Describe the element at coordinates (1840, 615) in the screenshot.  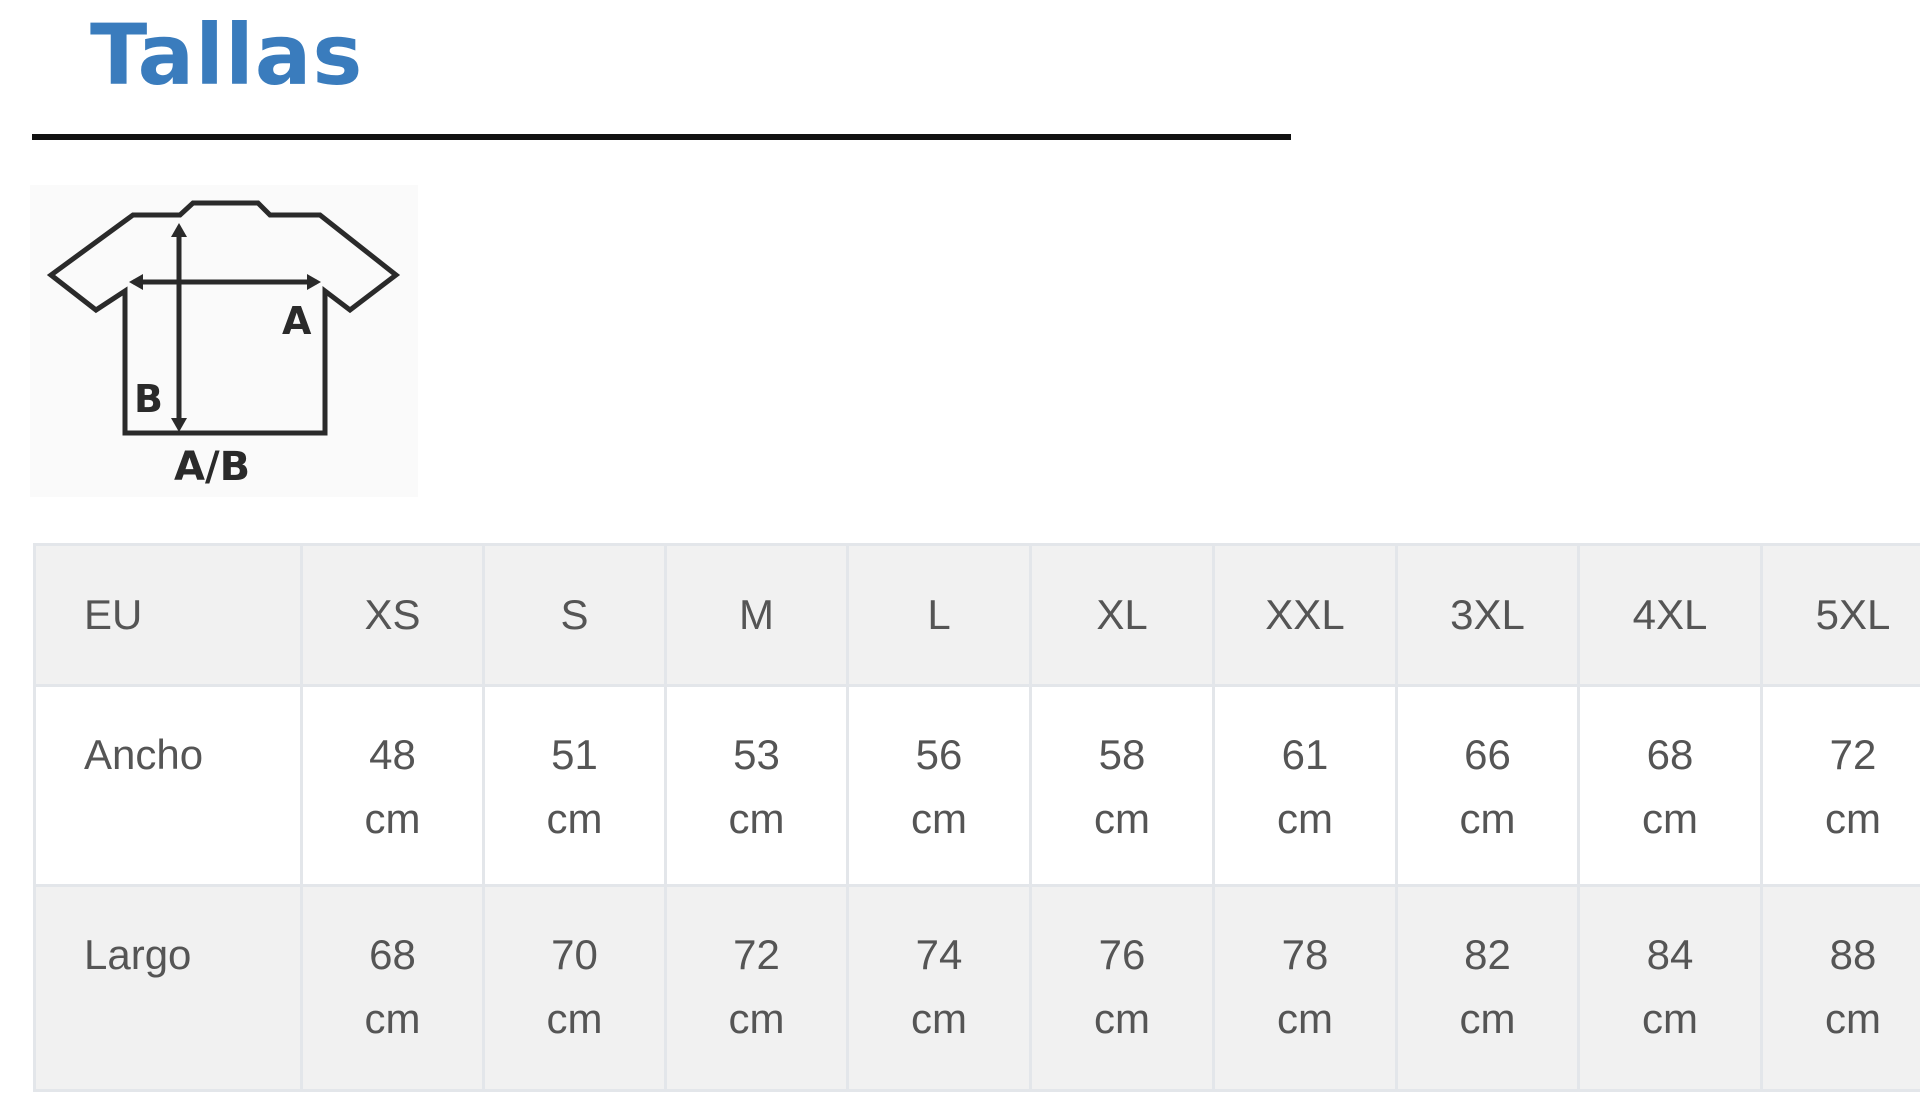
I see `header-cell: 5XL` at that location.